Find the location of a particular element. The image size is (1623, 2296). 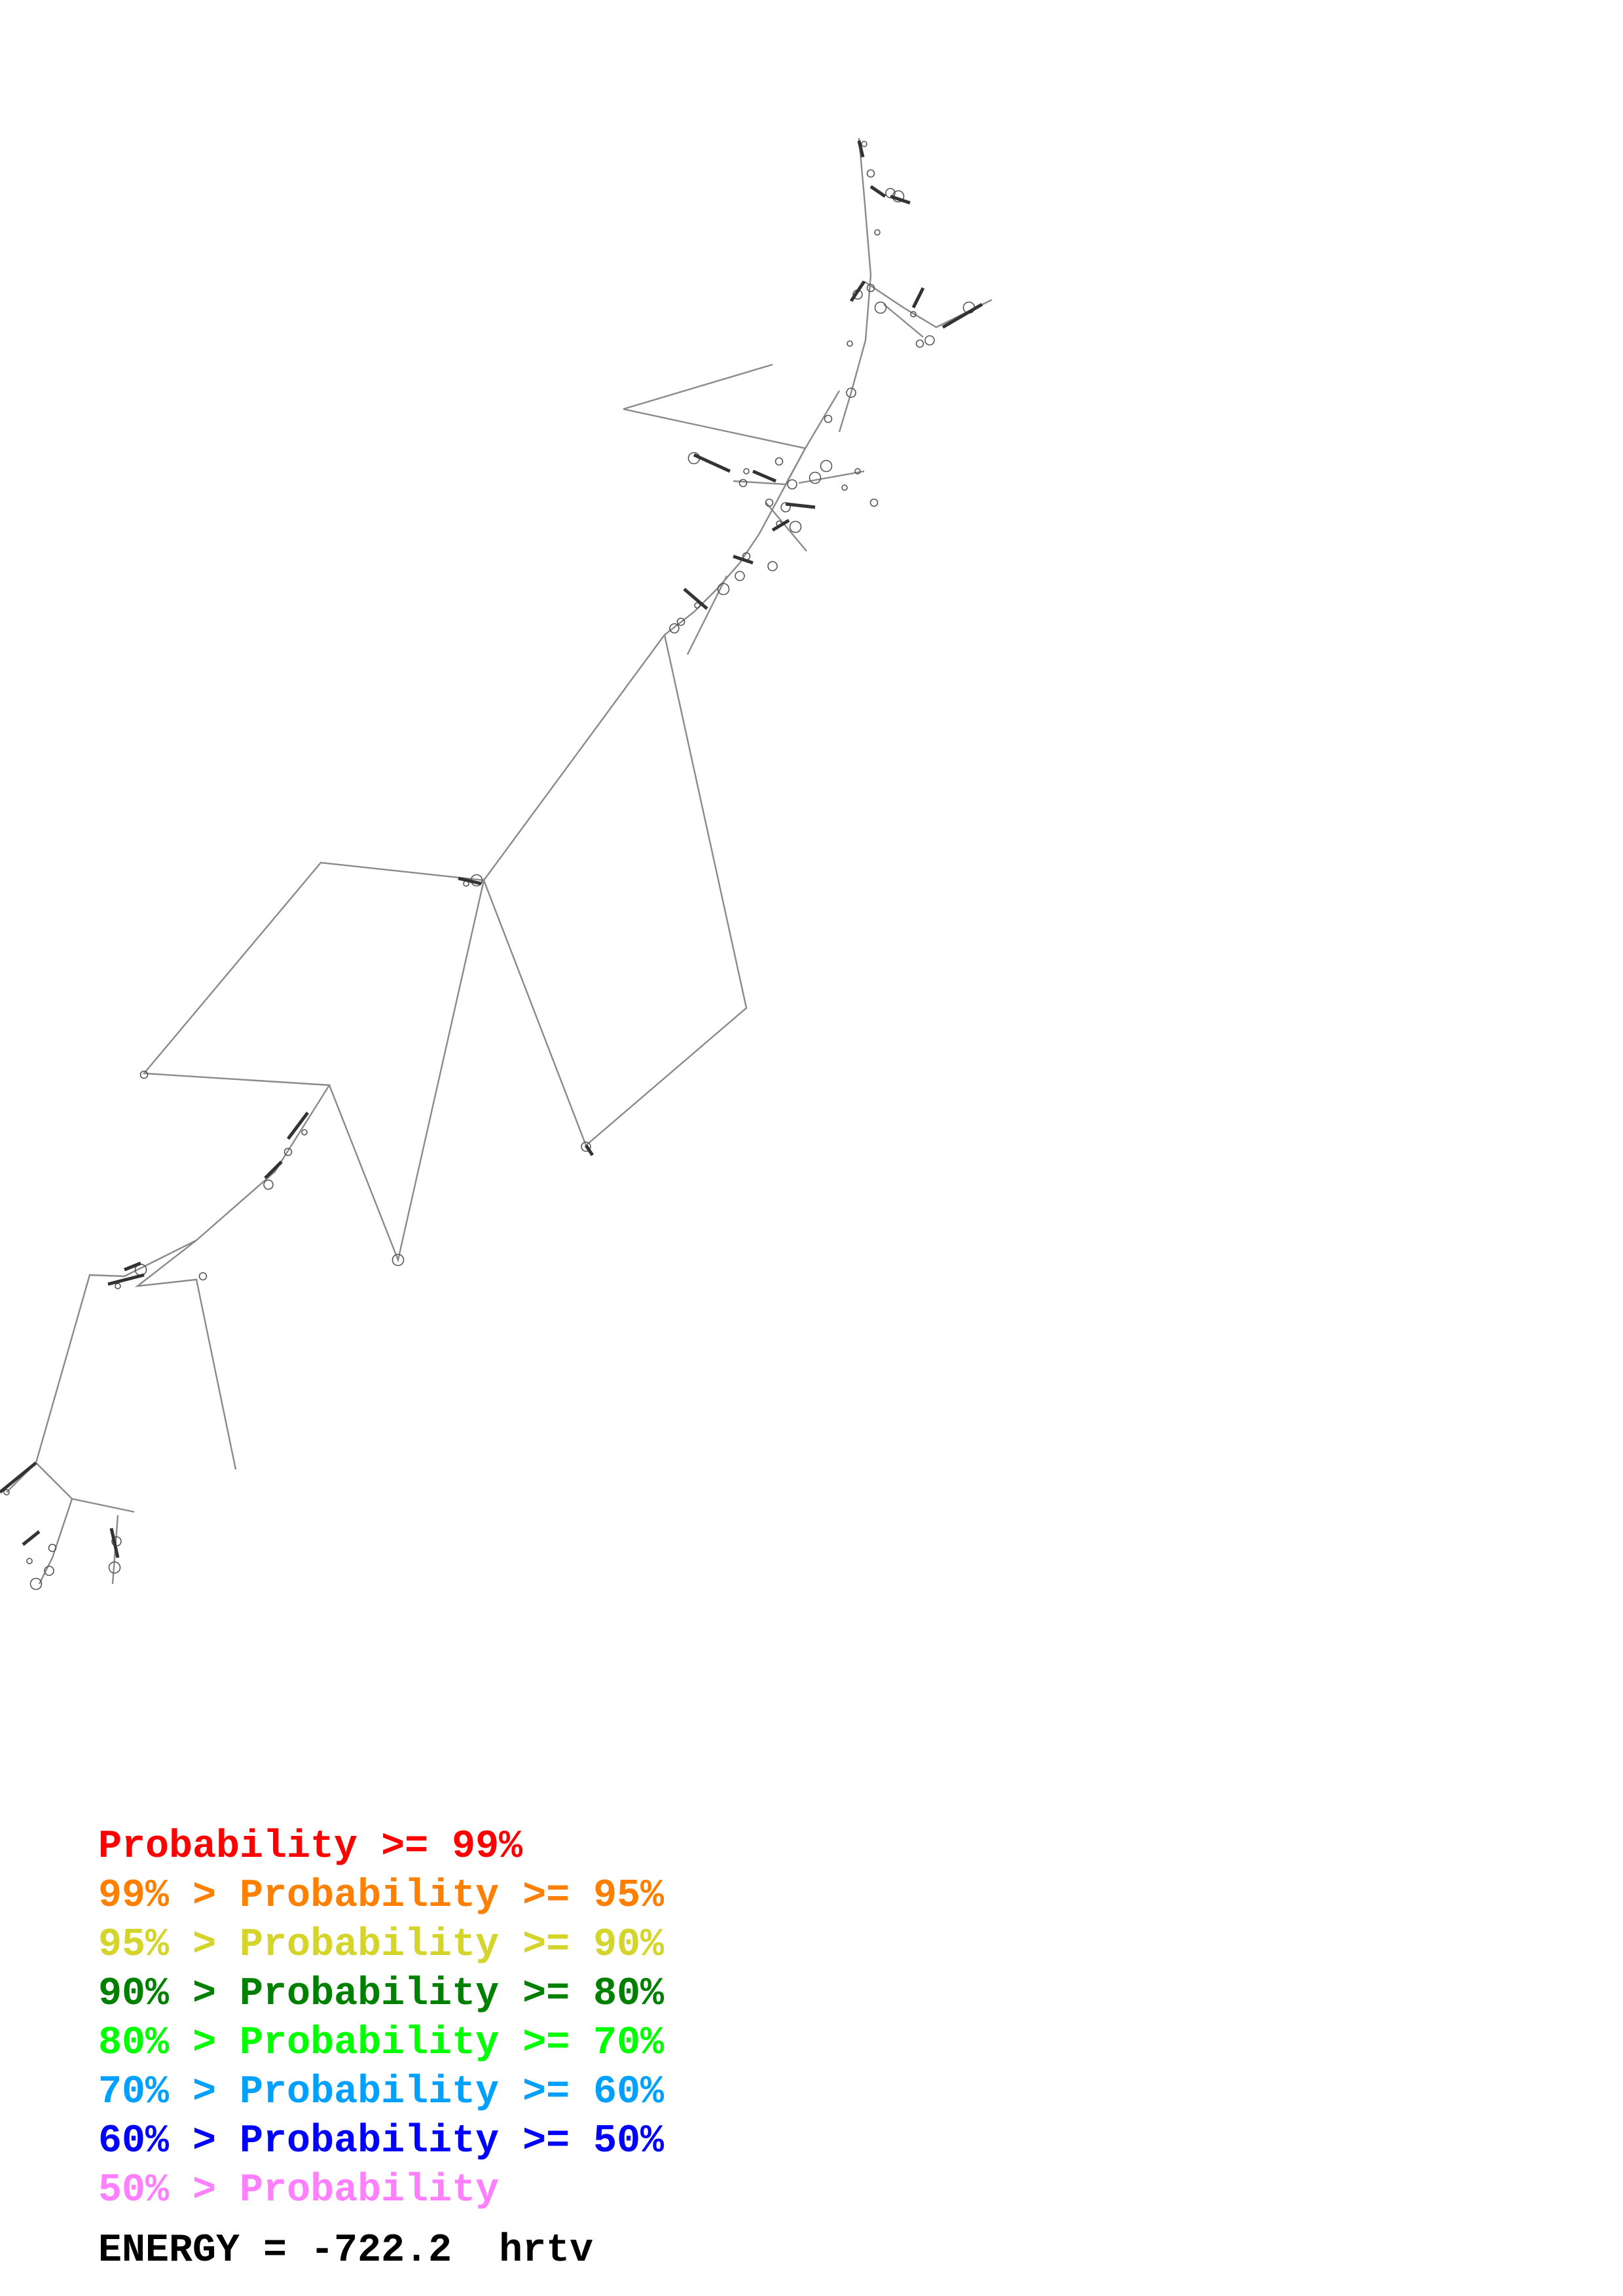

legend-prefix: 60% > is located at coordinates (169, 2141).